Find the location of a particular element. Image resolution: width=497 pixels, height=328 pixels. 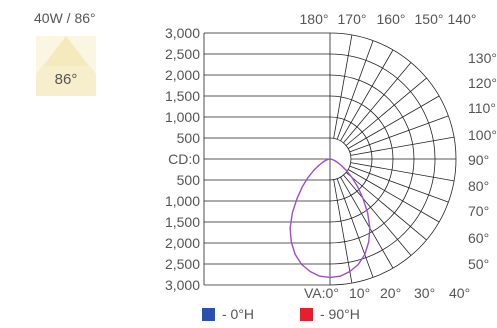

legend-swatch-90h is located at coordinates (306, 314).